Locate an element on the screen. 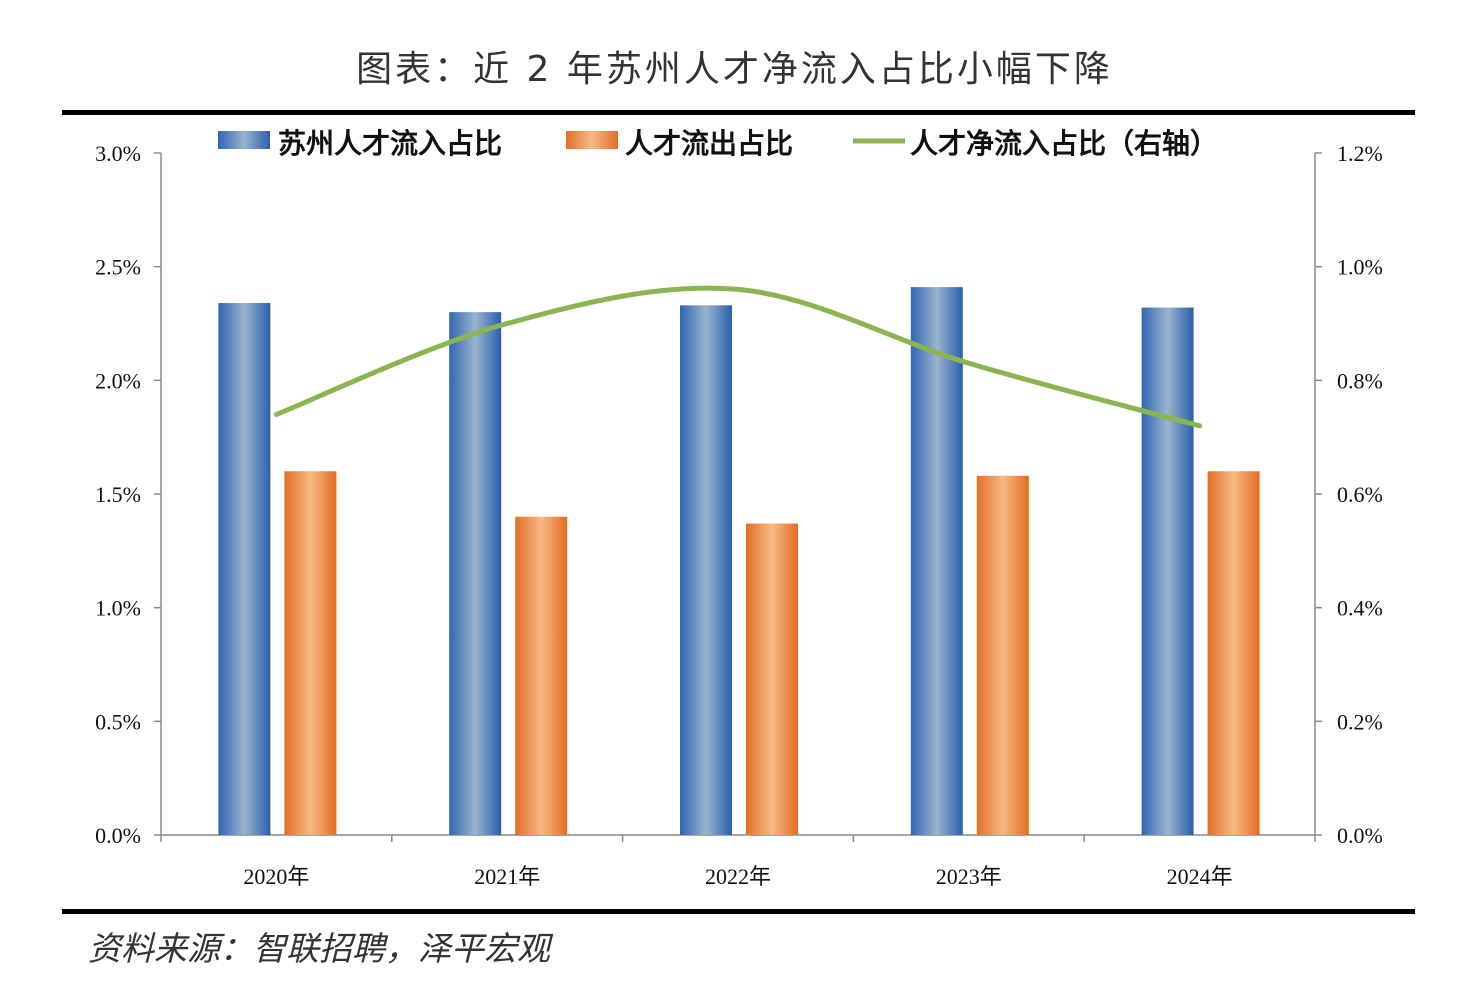  chart-title: 图表：近 2 年苏州人才净流入占比小幅下降 is located at coordinates (734, 69).